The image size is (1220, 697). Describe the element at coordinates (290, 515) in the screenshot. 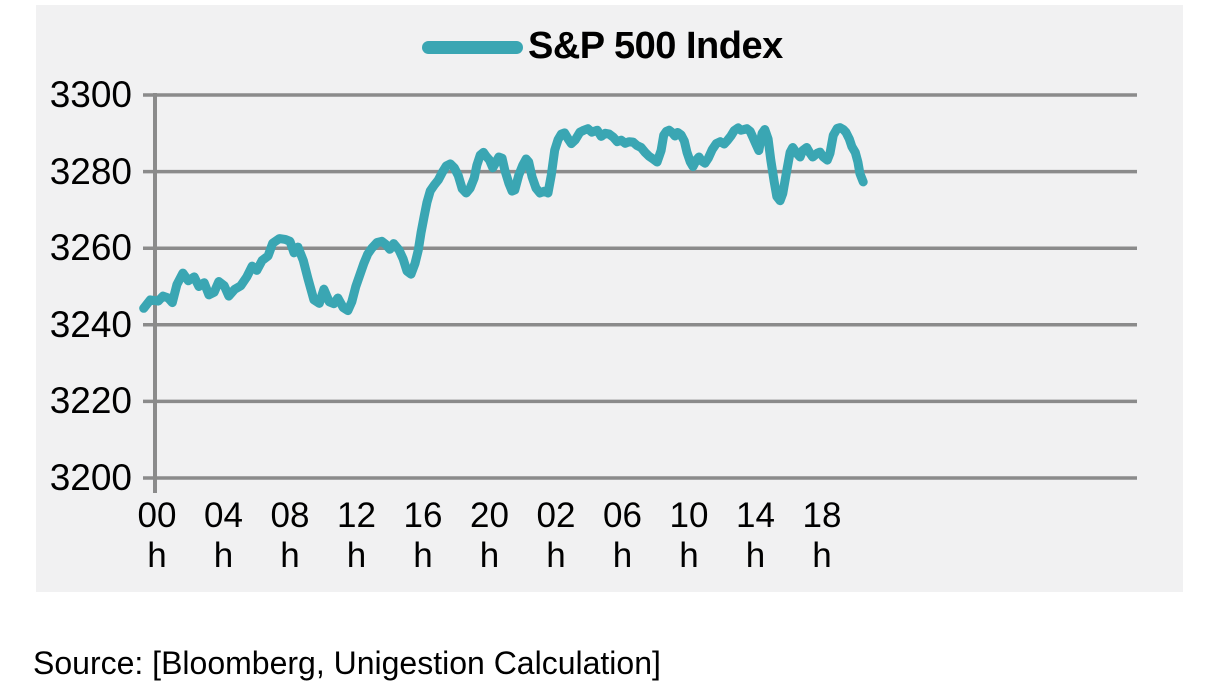

I see `x-tick-hour: 08` at that location.